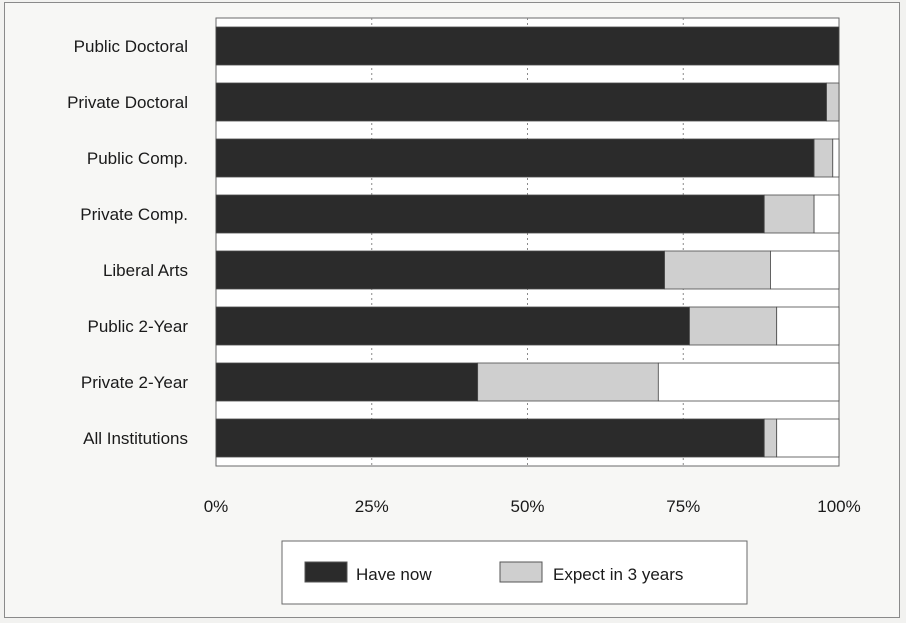 The image size is (906, 623). What do you see at coordinates (618, 574) in the screenshot?
I see `legend-label-expect: Expect in 3 years` at bounding box center [618, 574].